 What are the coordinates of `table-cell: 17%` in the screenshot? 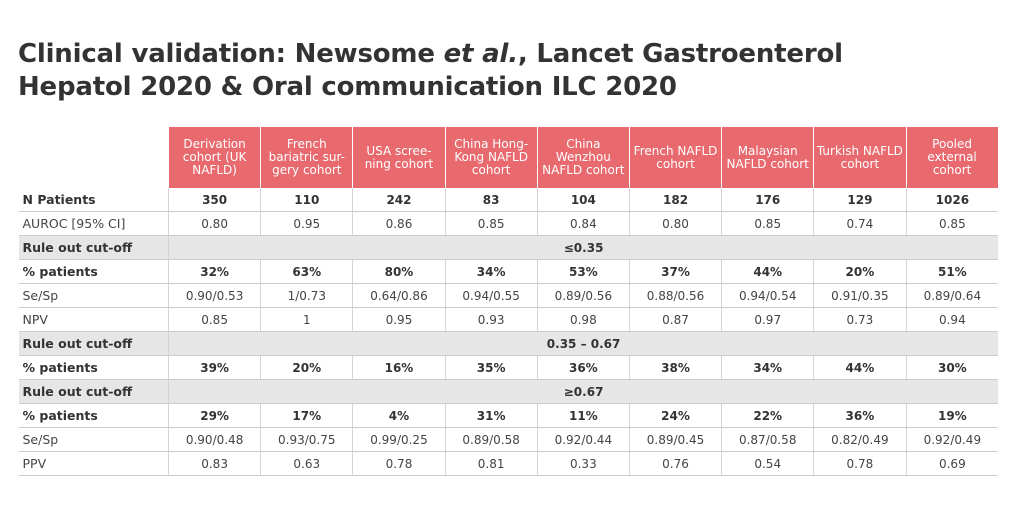 It's located at (306, 415).